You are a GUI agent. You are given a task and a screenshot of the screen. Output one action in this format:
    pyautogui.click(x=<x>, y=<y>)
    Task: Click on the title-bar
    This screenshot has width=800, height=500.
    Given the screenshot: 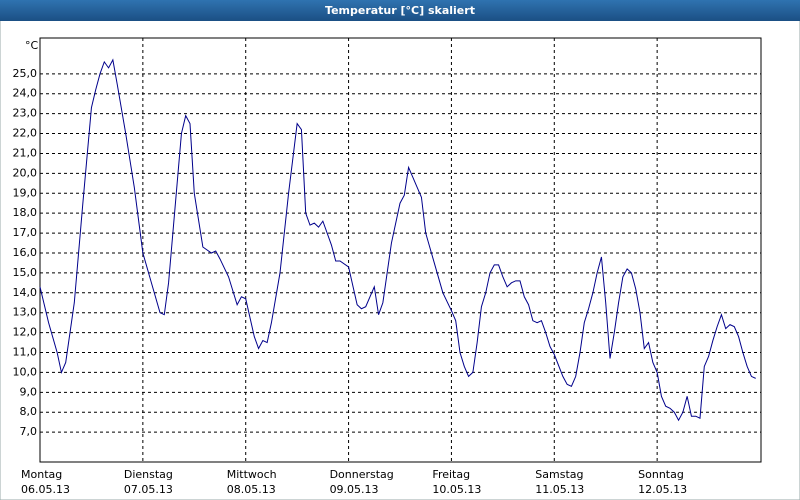 What is the action you would take?
    pyautogui.click(x=400, y=10)
    